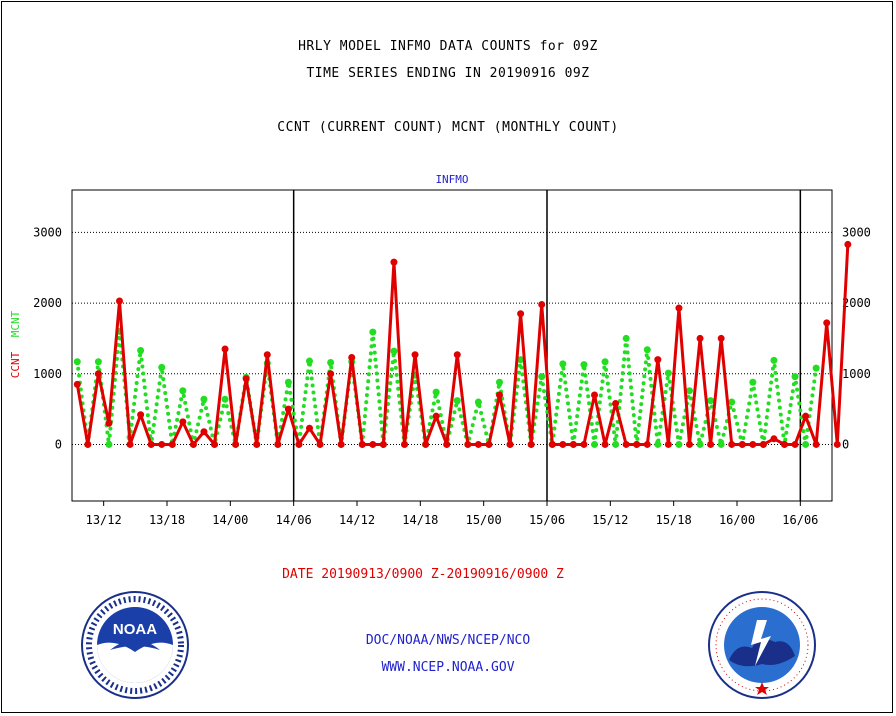 The width and height of the screenshot is (896, 716). I want to click on y-tick-label-left: 3000, so click(47, 232).